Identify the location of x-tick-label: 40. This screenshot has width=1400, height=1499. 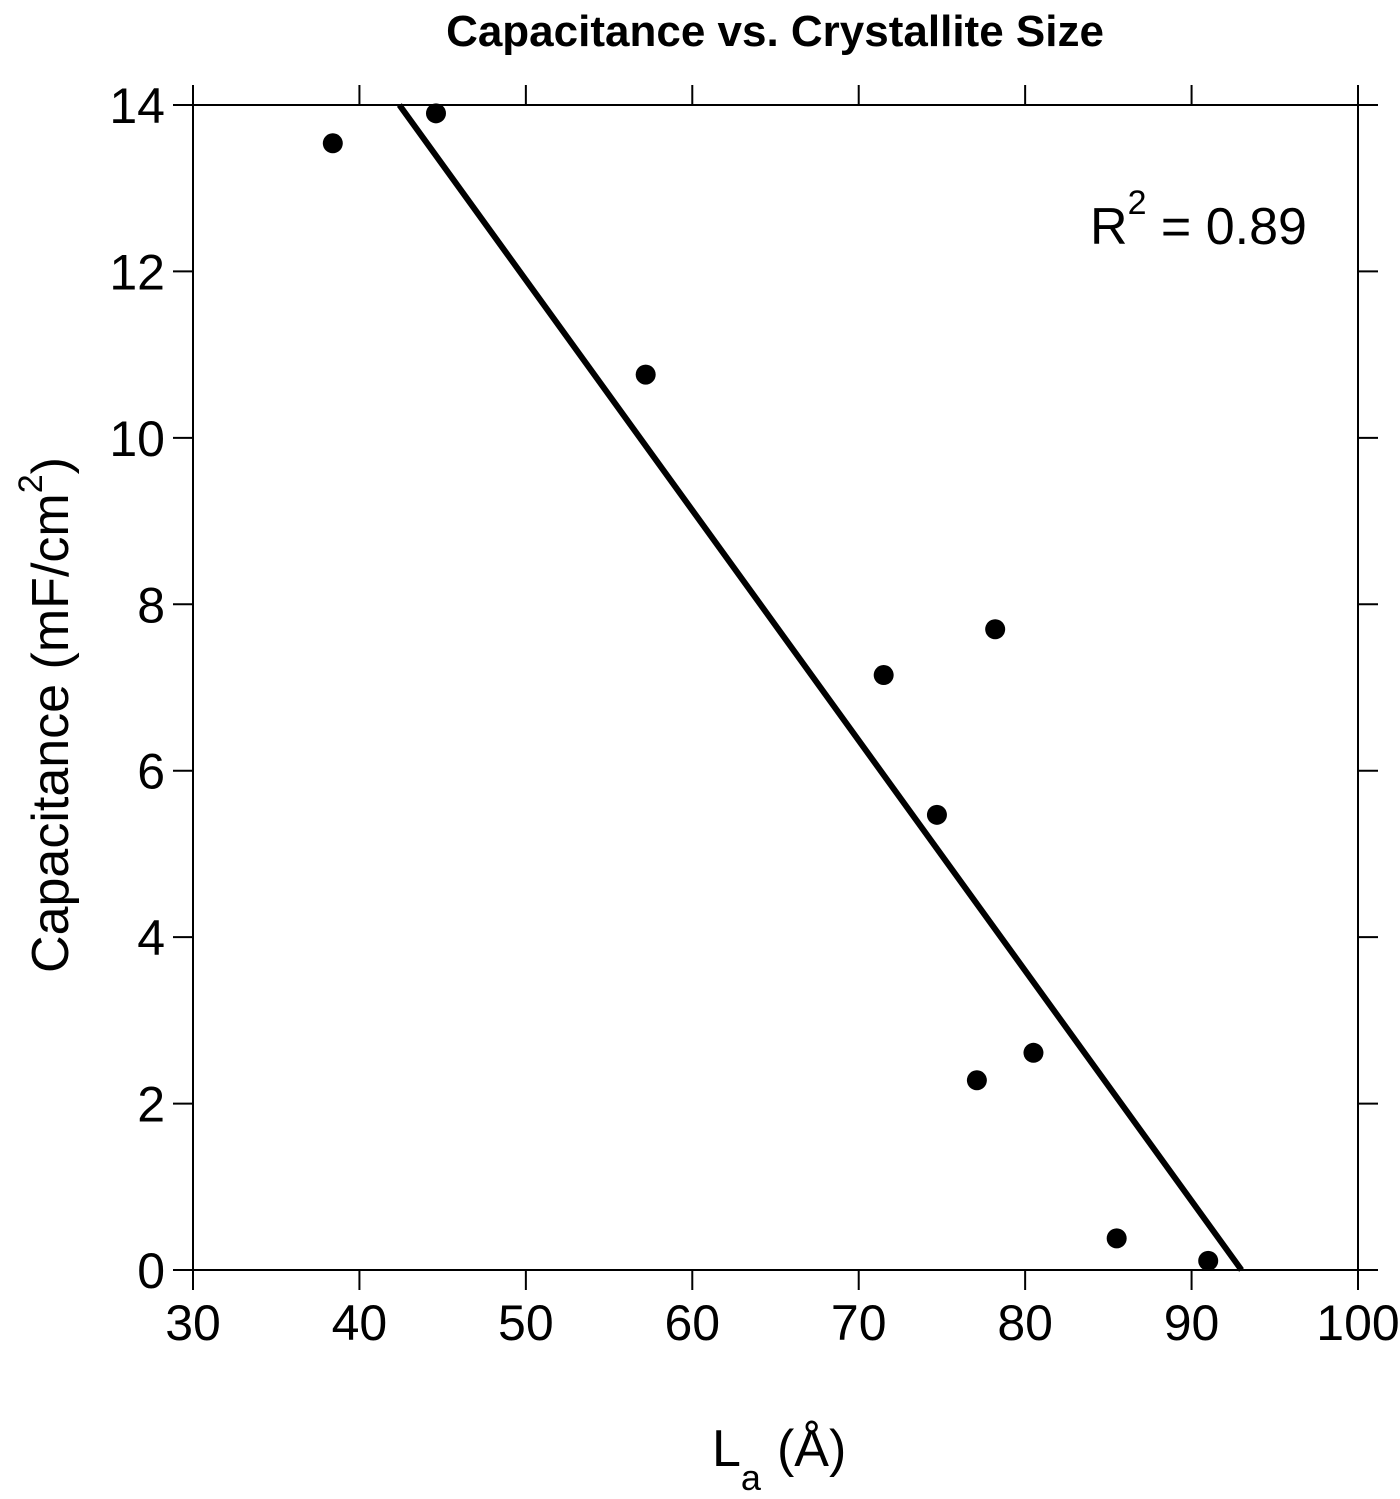
(360, 1323).